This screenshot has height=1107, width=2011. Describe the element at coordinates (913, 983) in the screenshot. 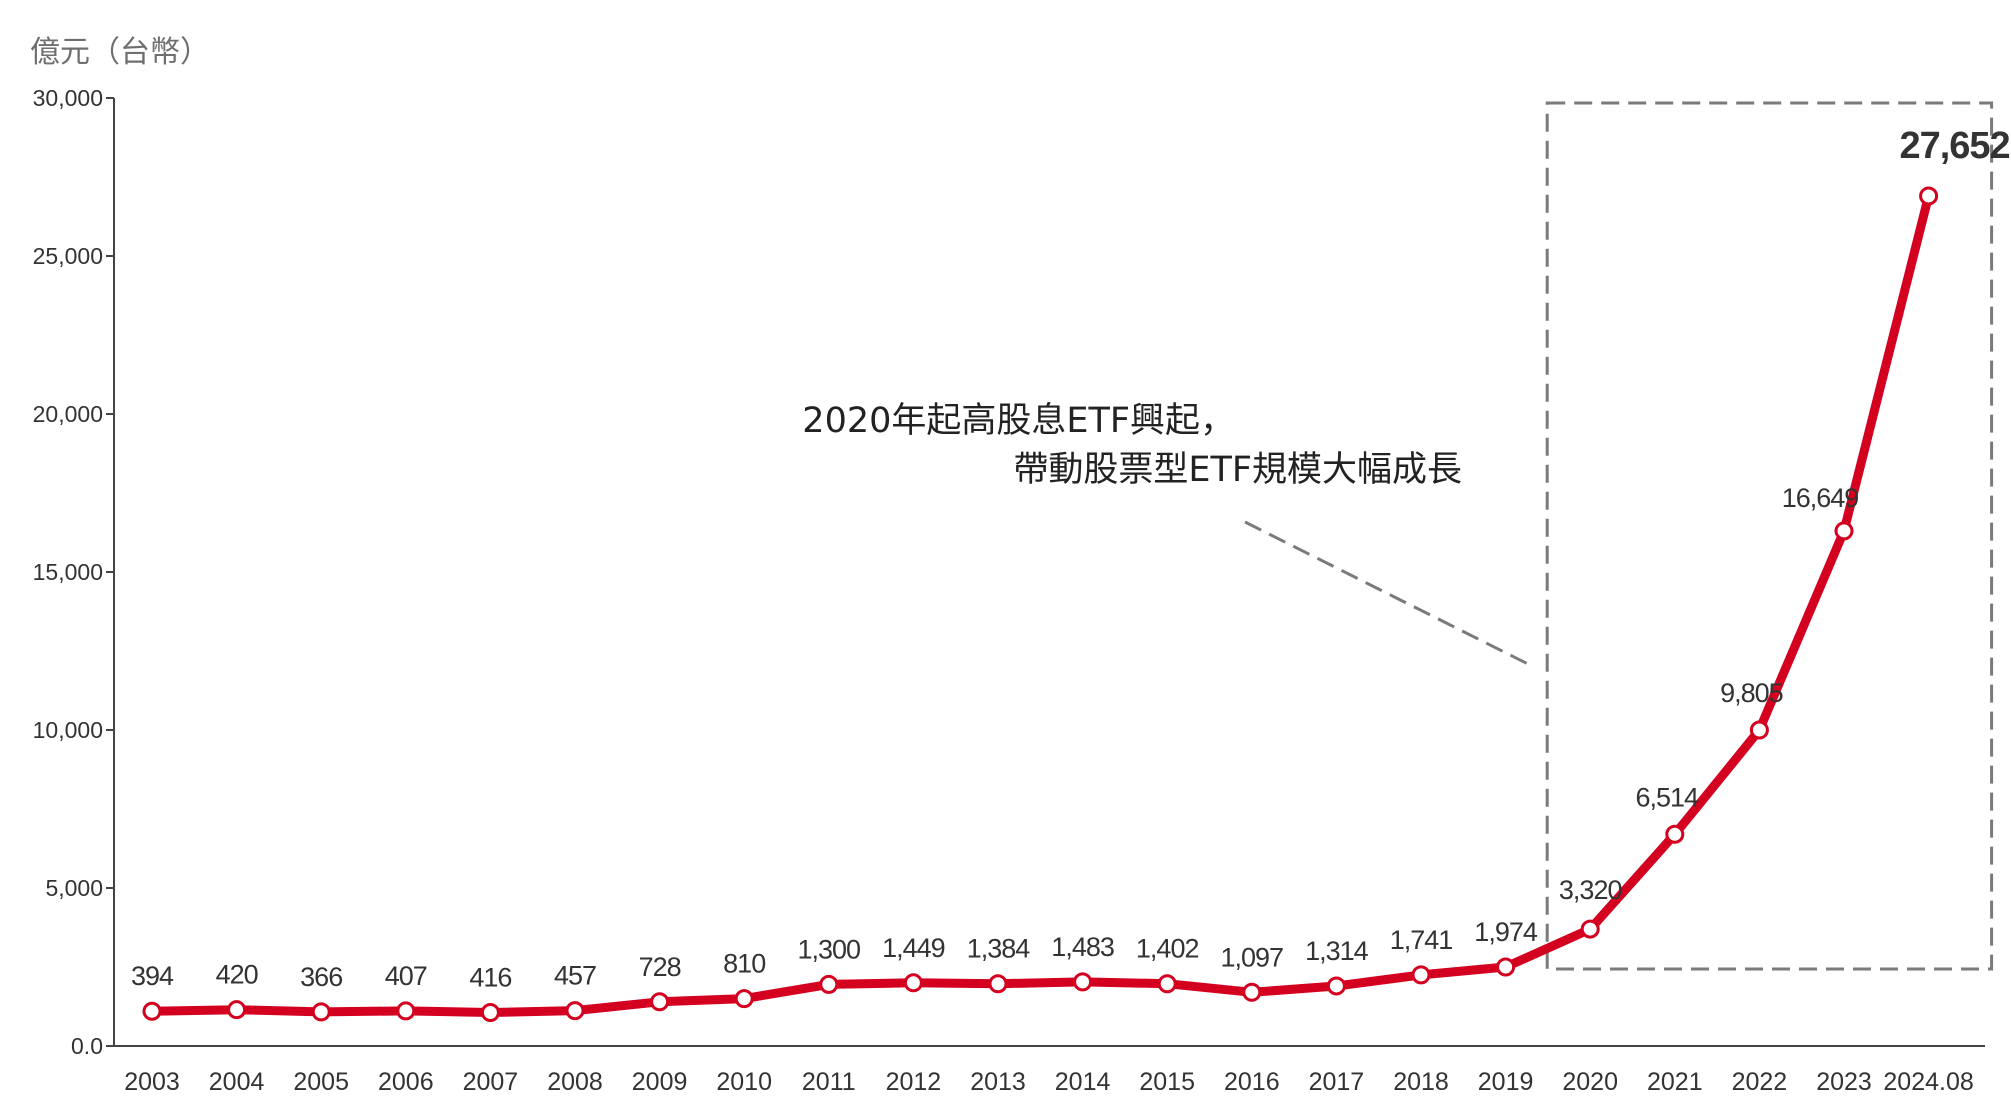

I see `data-point-2012` at that location.